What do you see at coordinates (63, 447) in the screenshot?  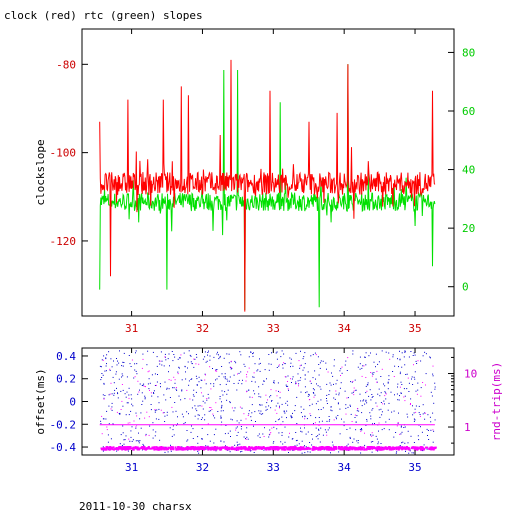 I see `bottom-left-tick-label: -0.4` at bounding box center [63, 447].